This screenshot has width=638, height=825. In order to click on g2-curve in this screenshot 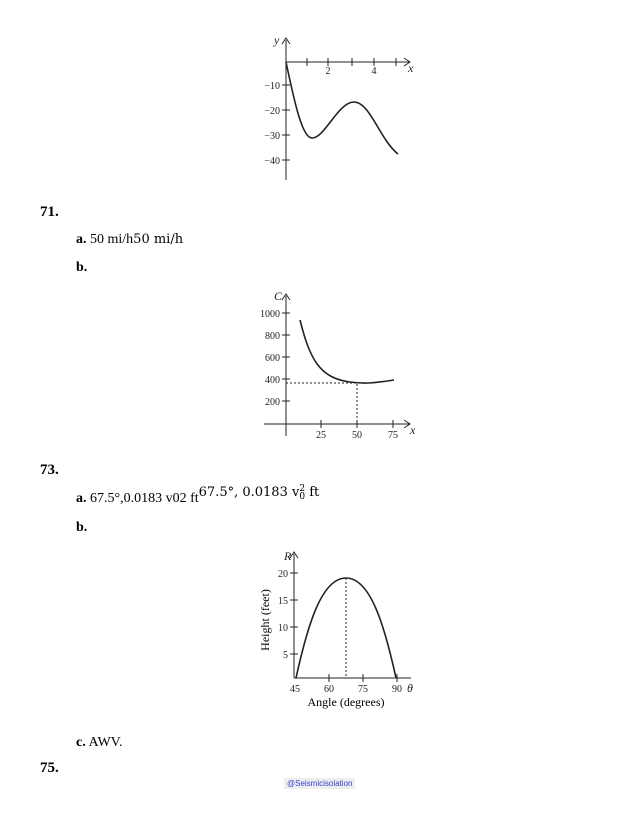, I will do `click(347, 351)`.